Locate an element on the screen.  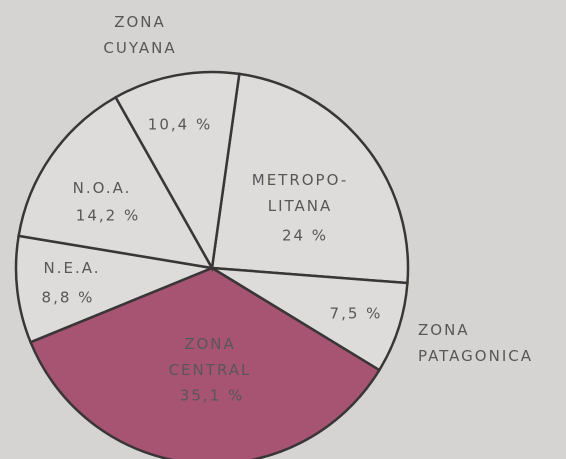
value-label: 24 % is located at coordinates (305, 236).